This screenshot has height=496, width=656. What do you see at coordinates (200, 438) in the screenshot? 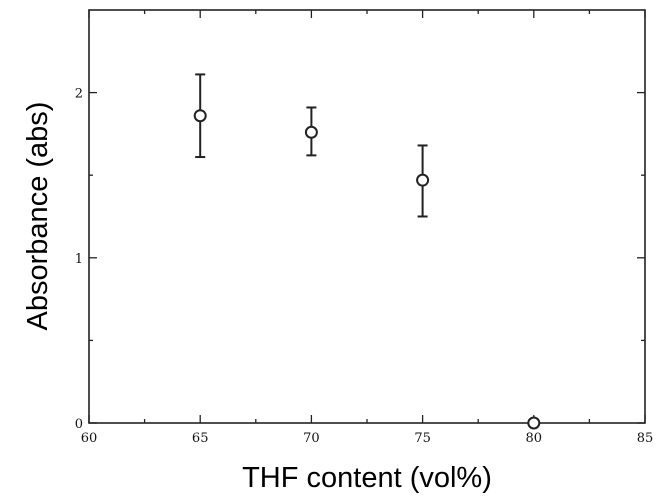
I see `x-tick-label: 65` at bounding box center [200, 438].